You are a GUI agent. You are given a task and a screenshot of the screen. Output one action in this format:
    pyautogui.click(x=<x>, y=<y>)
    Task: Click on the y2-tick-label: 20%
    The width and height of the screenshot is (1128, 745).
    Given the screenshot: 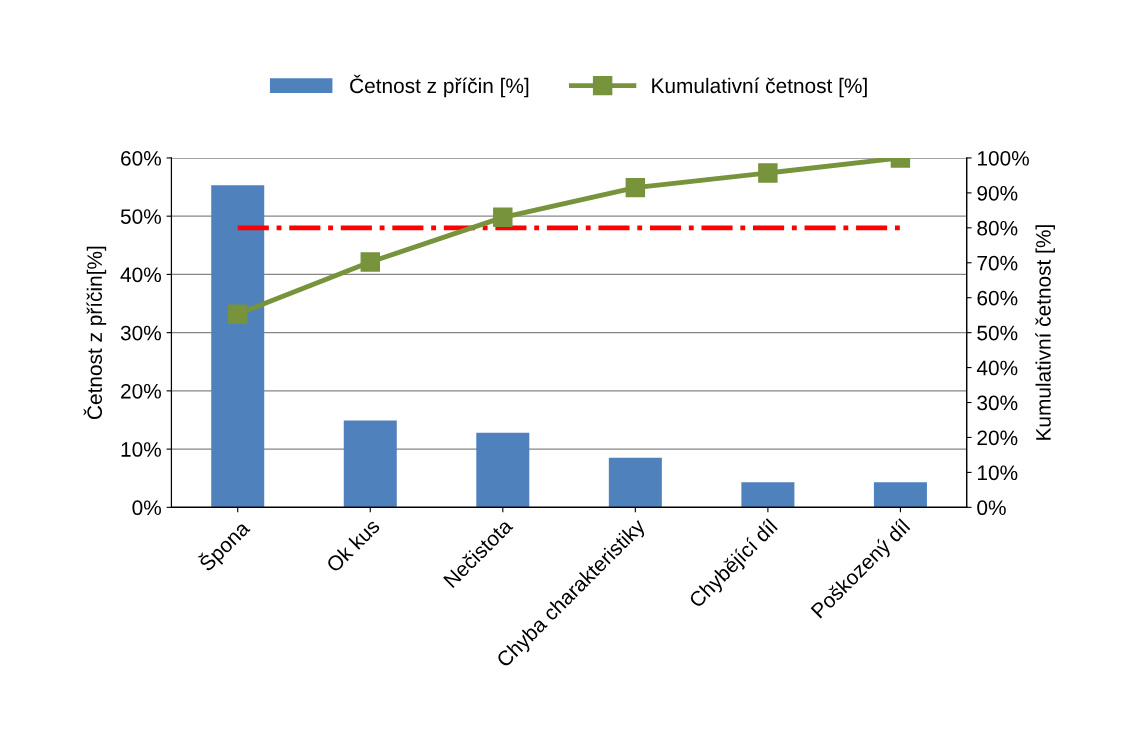 What is the action you would take?
    pyautogui.click(x=997, y=438)
    